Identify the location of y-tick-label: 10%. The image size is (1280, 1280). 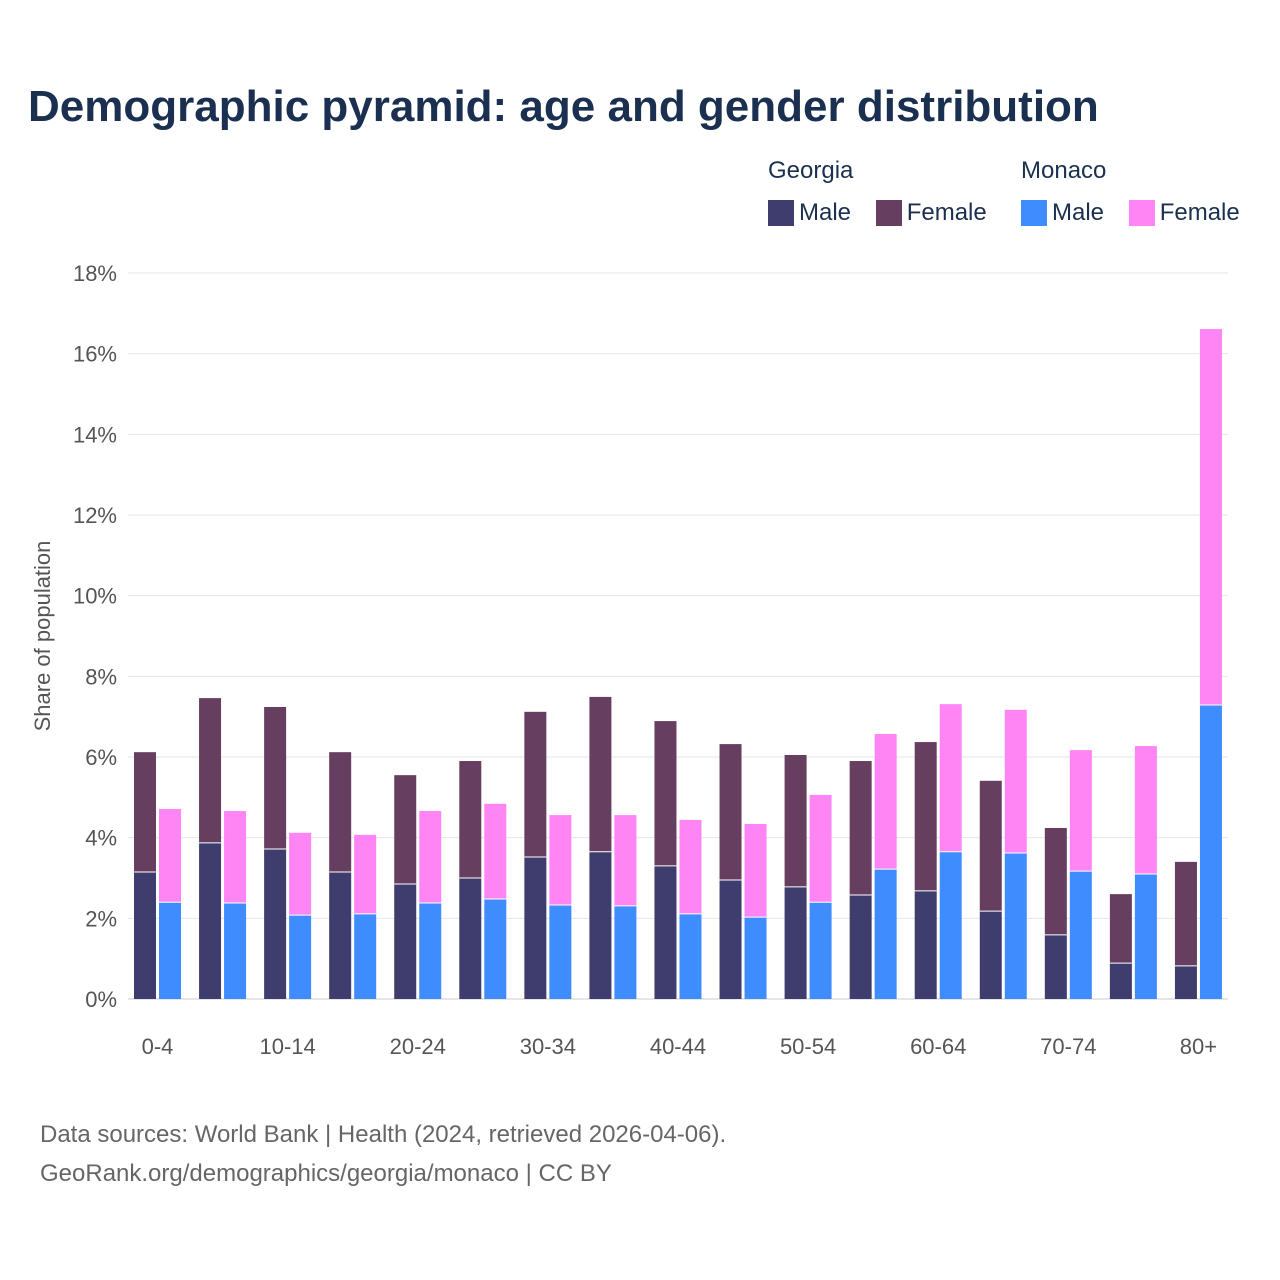
(95, 596).